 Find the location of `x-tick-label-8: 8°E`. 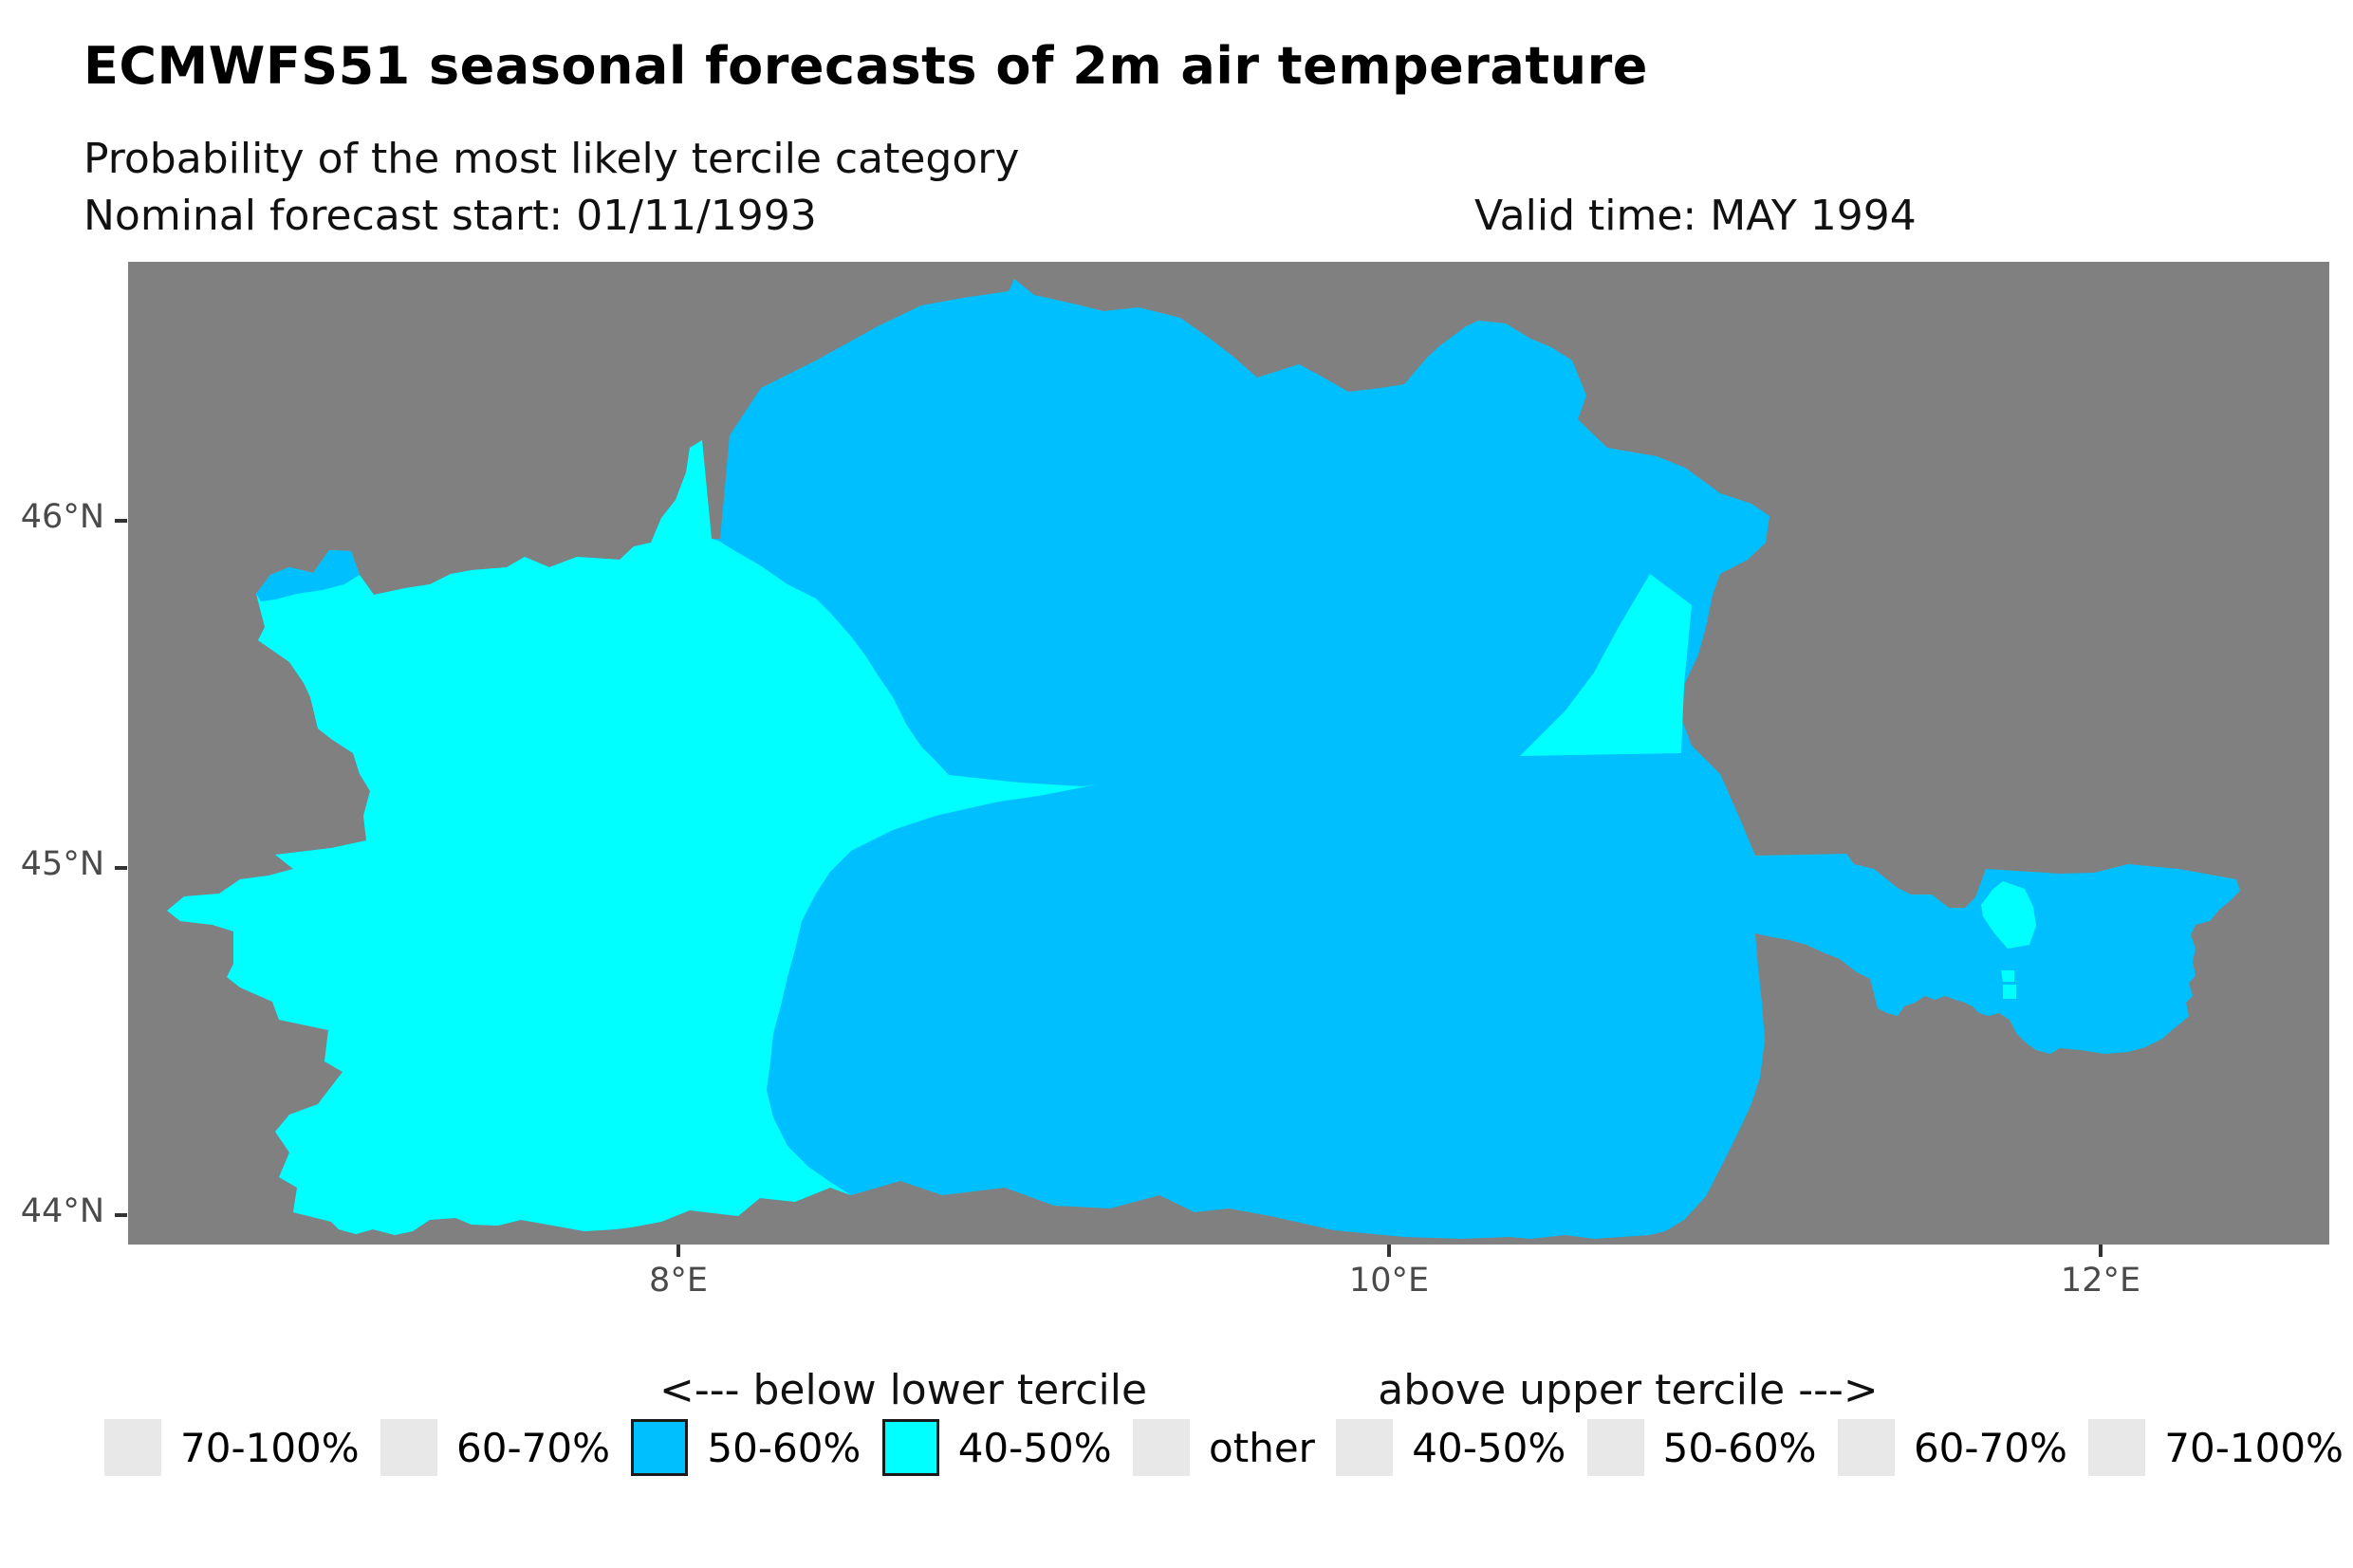

x-tick-label-8: 8°E is located at coordinates (678, 1281).